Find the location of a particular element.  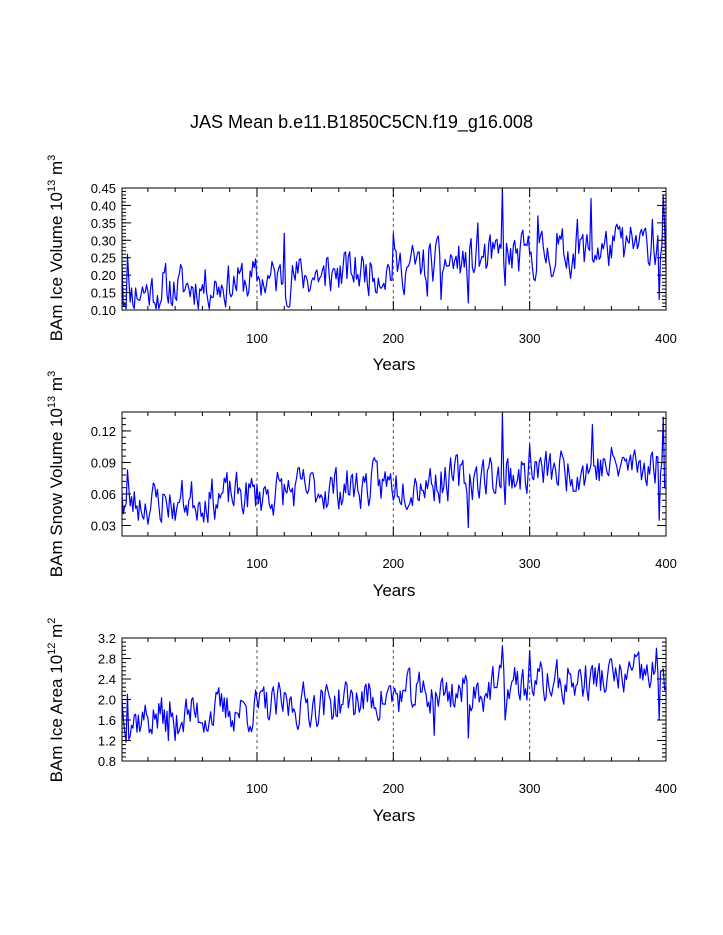

y-tick-label: 0.40 is located at coordinates (103, 205).